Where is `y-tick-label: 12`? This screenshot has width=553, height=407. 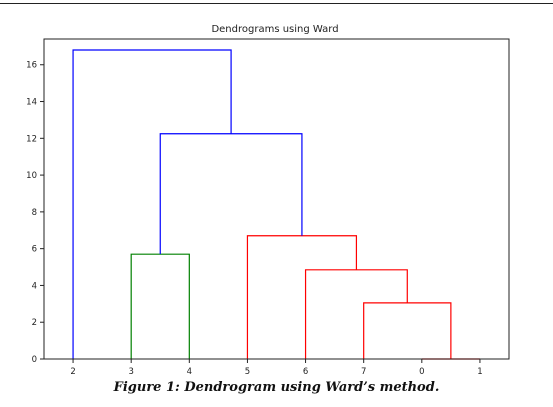
y-tick-label: 12 is located at coordinates (31, 139).